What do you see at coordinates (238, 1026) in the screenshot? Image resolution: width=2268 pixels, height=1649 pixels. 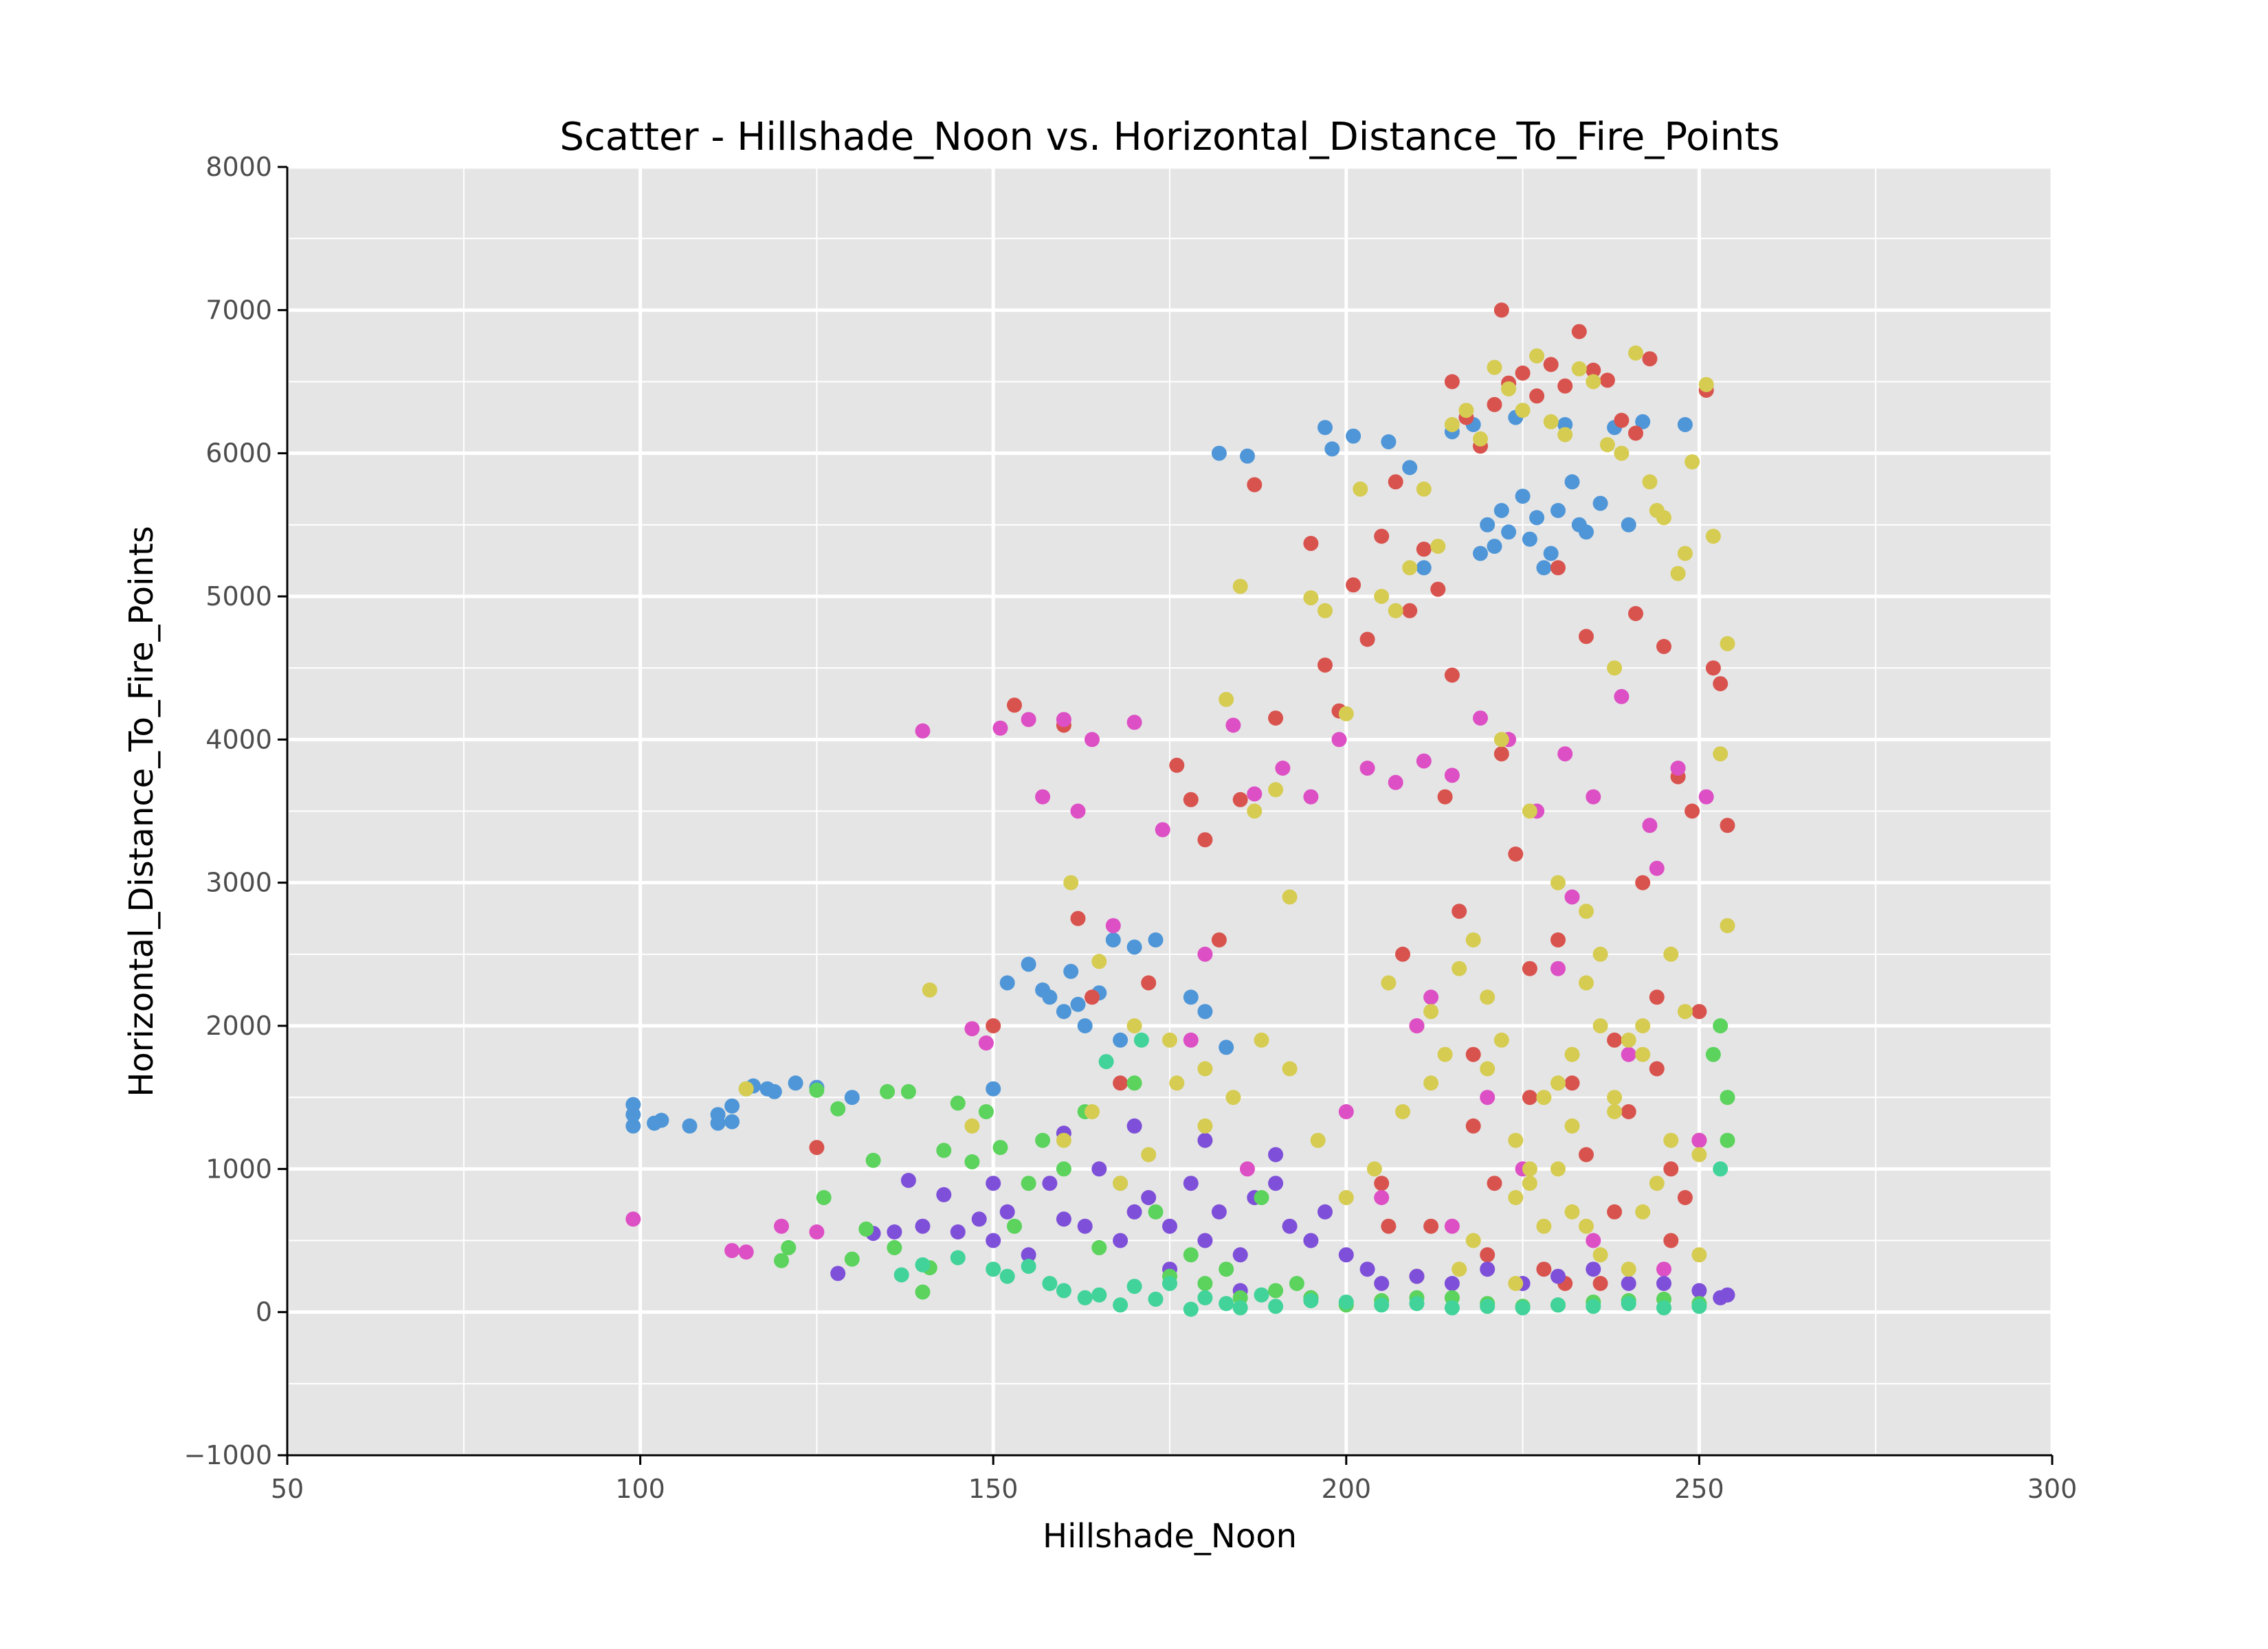 I see `y-tick-label: 2000` at bounding box center [238, 1026].